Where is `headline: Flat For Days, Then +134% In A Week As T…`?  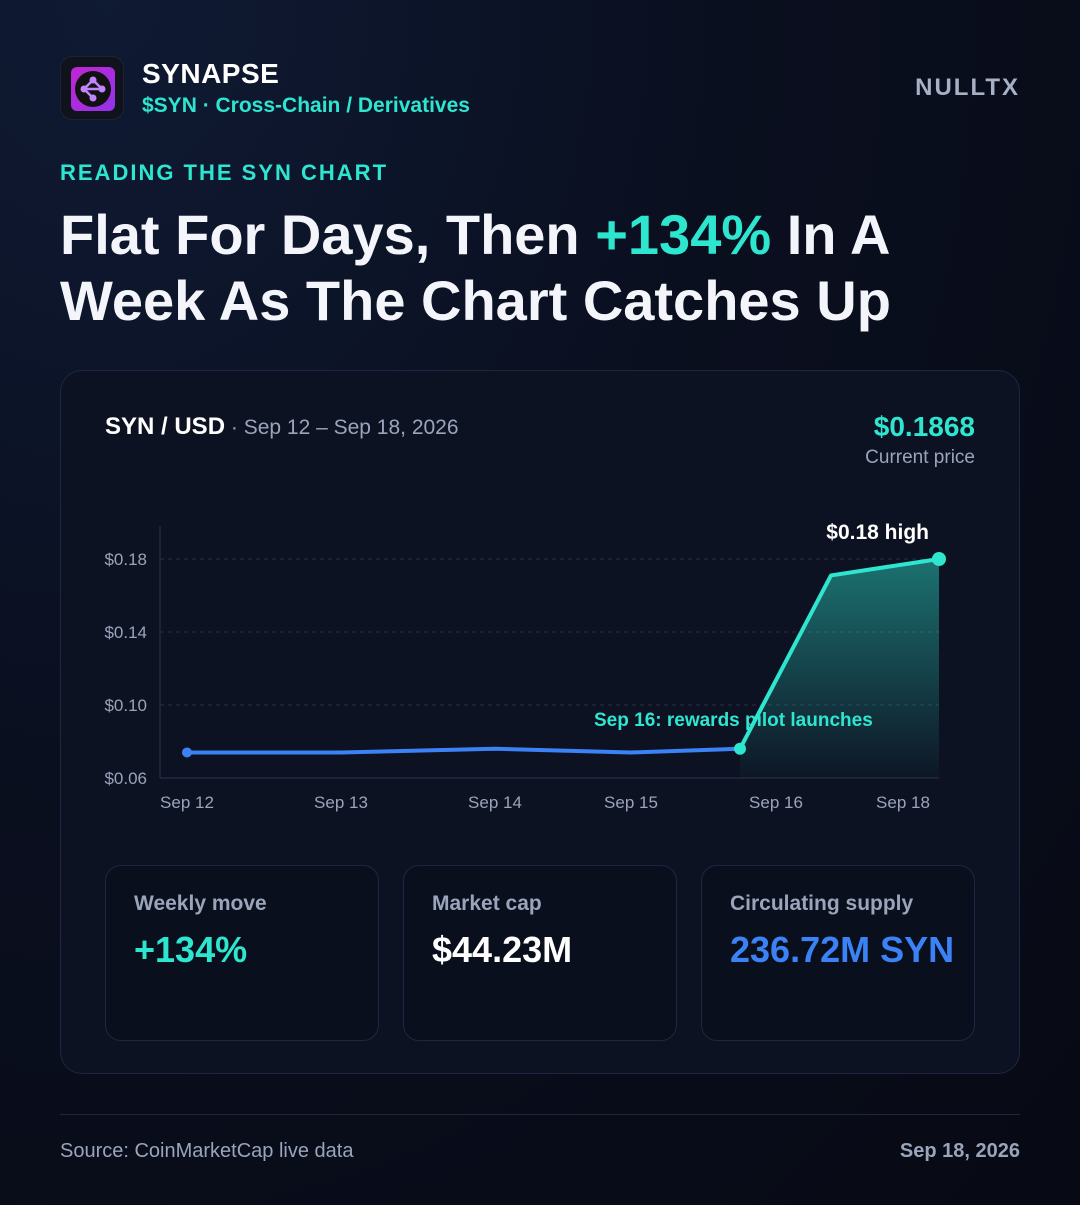 headline: Flat For Days, Then +134% In A Week As T… is located at coordinates (540, 268).